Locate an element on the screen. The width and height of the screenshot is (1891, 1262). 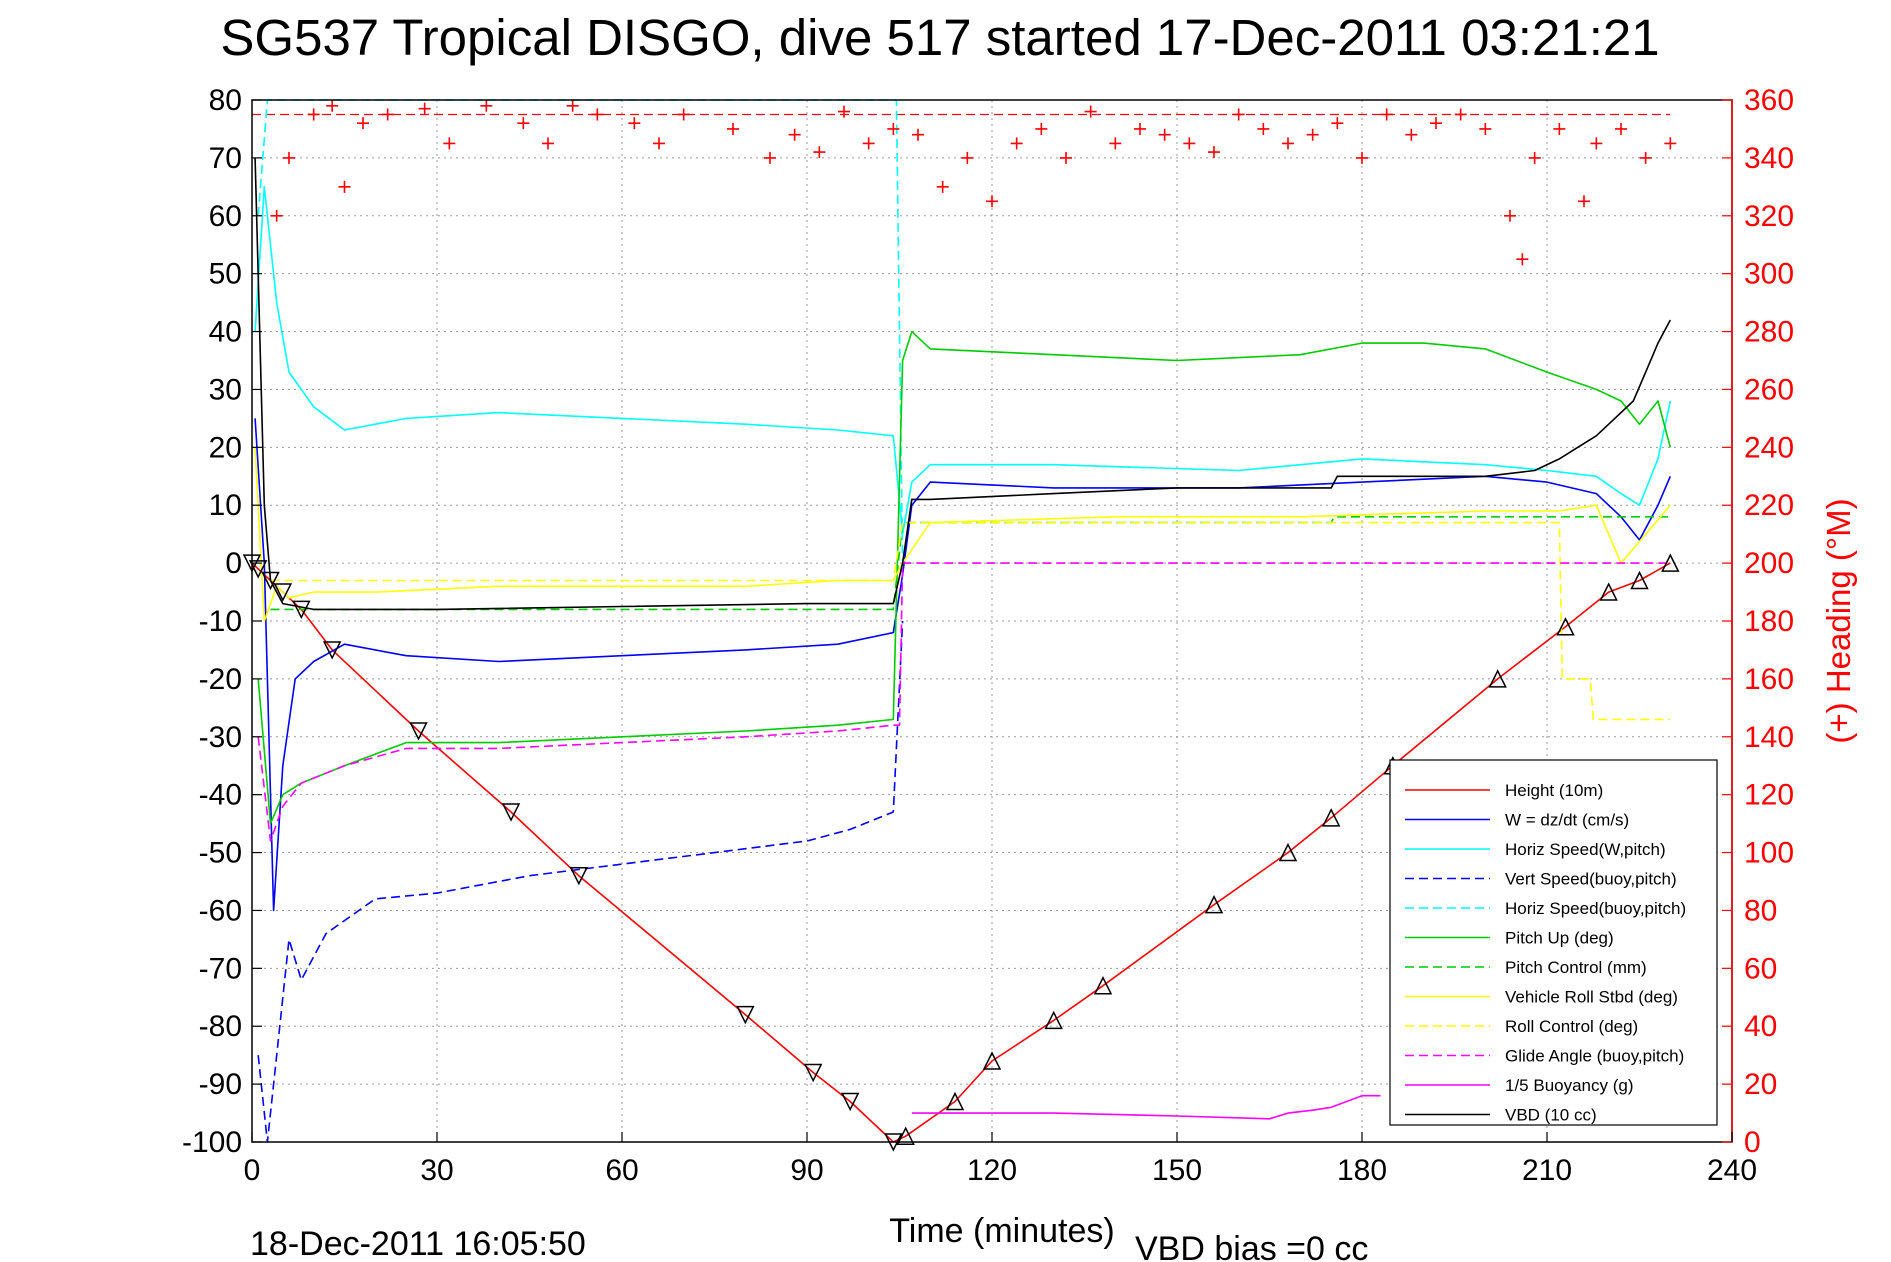
right-tick-label: 120 is located at coordinates (1769, 795).